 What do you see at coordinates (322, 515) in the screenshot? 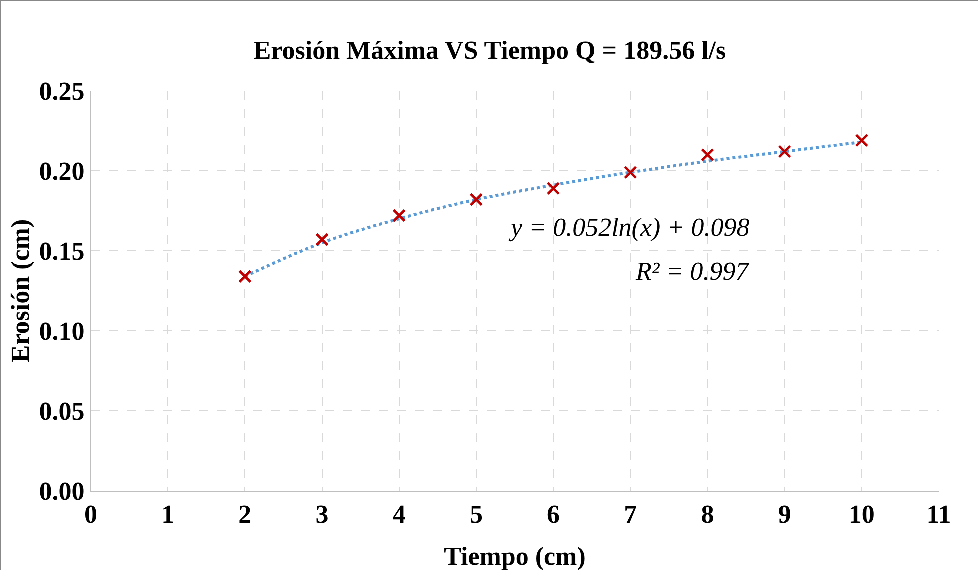
I see `x-tick-label: 3` at bounding box center [322, 515].